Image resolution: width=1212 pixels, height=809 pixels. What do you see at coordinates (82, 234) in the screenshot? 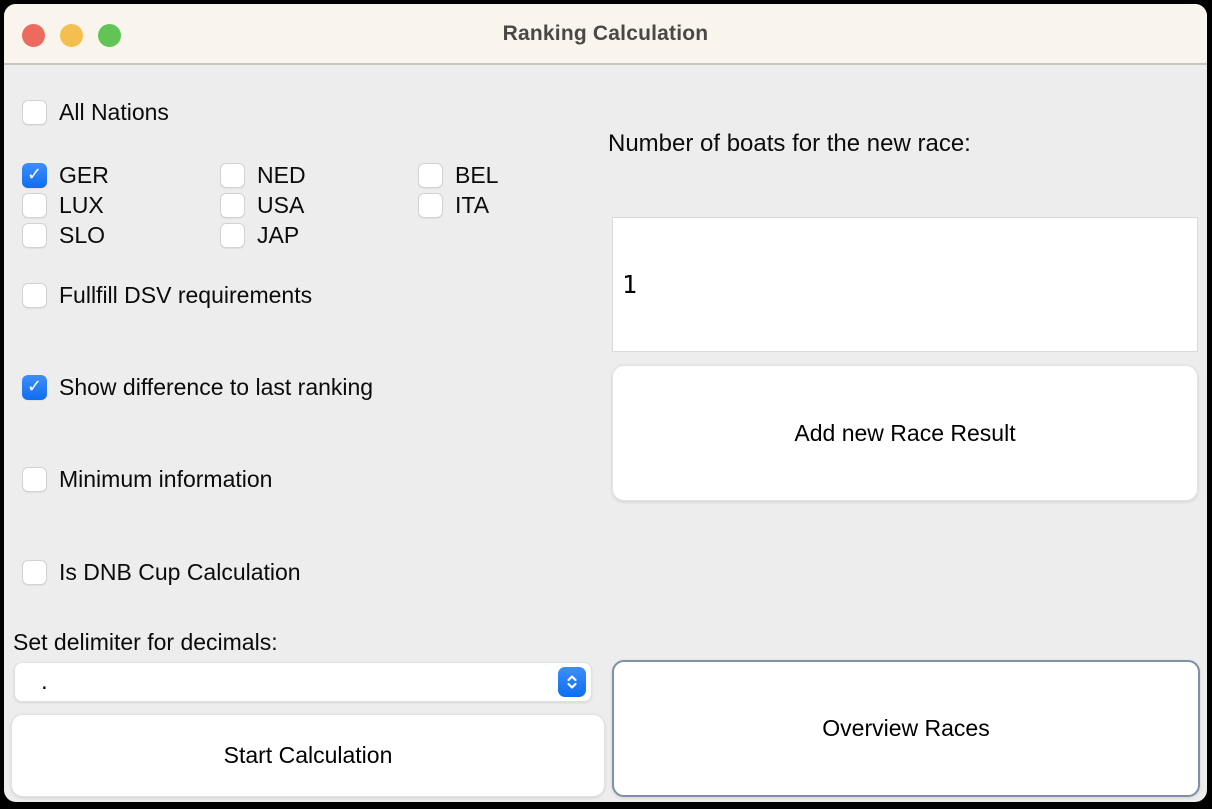
I see `nation-label-slo: SLO` at bounding box center [82, 234].